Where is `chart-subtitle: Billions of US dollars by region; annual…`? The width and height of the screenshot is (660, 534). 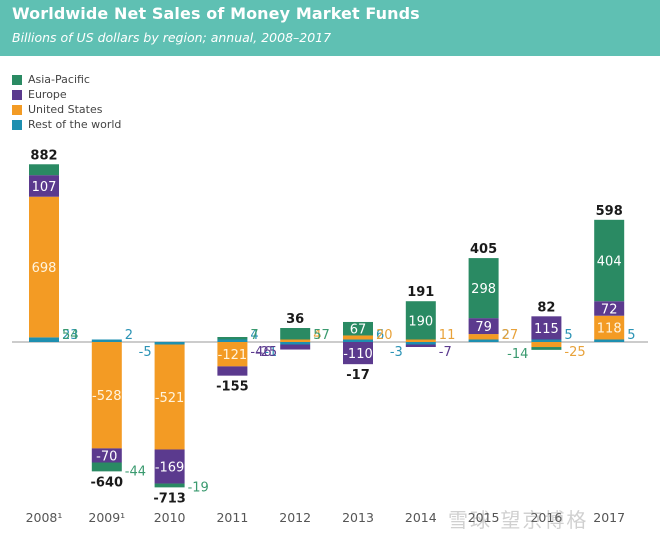 chart-subtitle: Billions of US dollars by region; annual… is located at coordinates (172, 37).